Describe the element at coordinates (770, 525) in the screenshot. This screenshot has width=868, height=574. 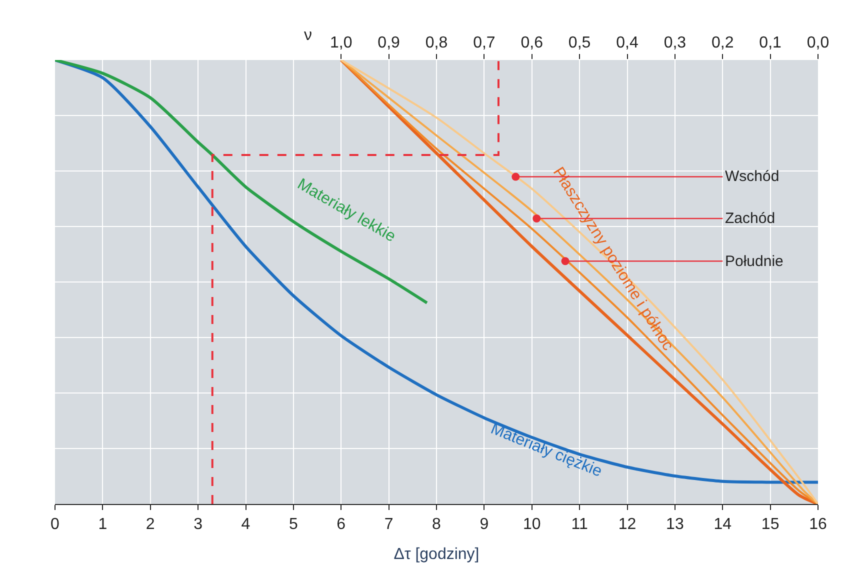
I see `x-tick-label: 15` at that location.